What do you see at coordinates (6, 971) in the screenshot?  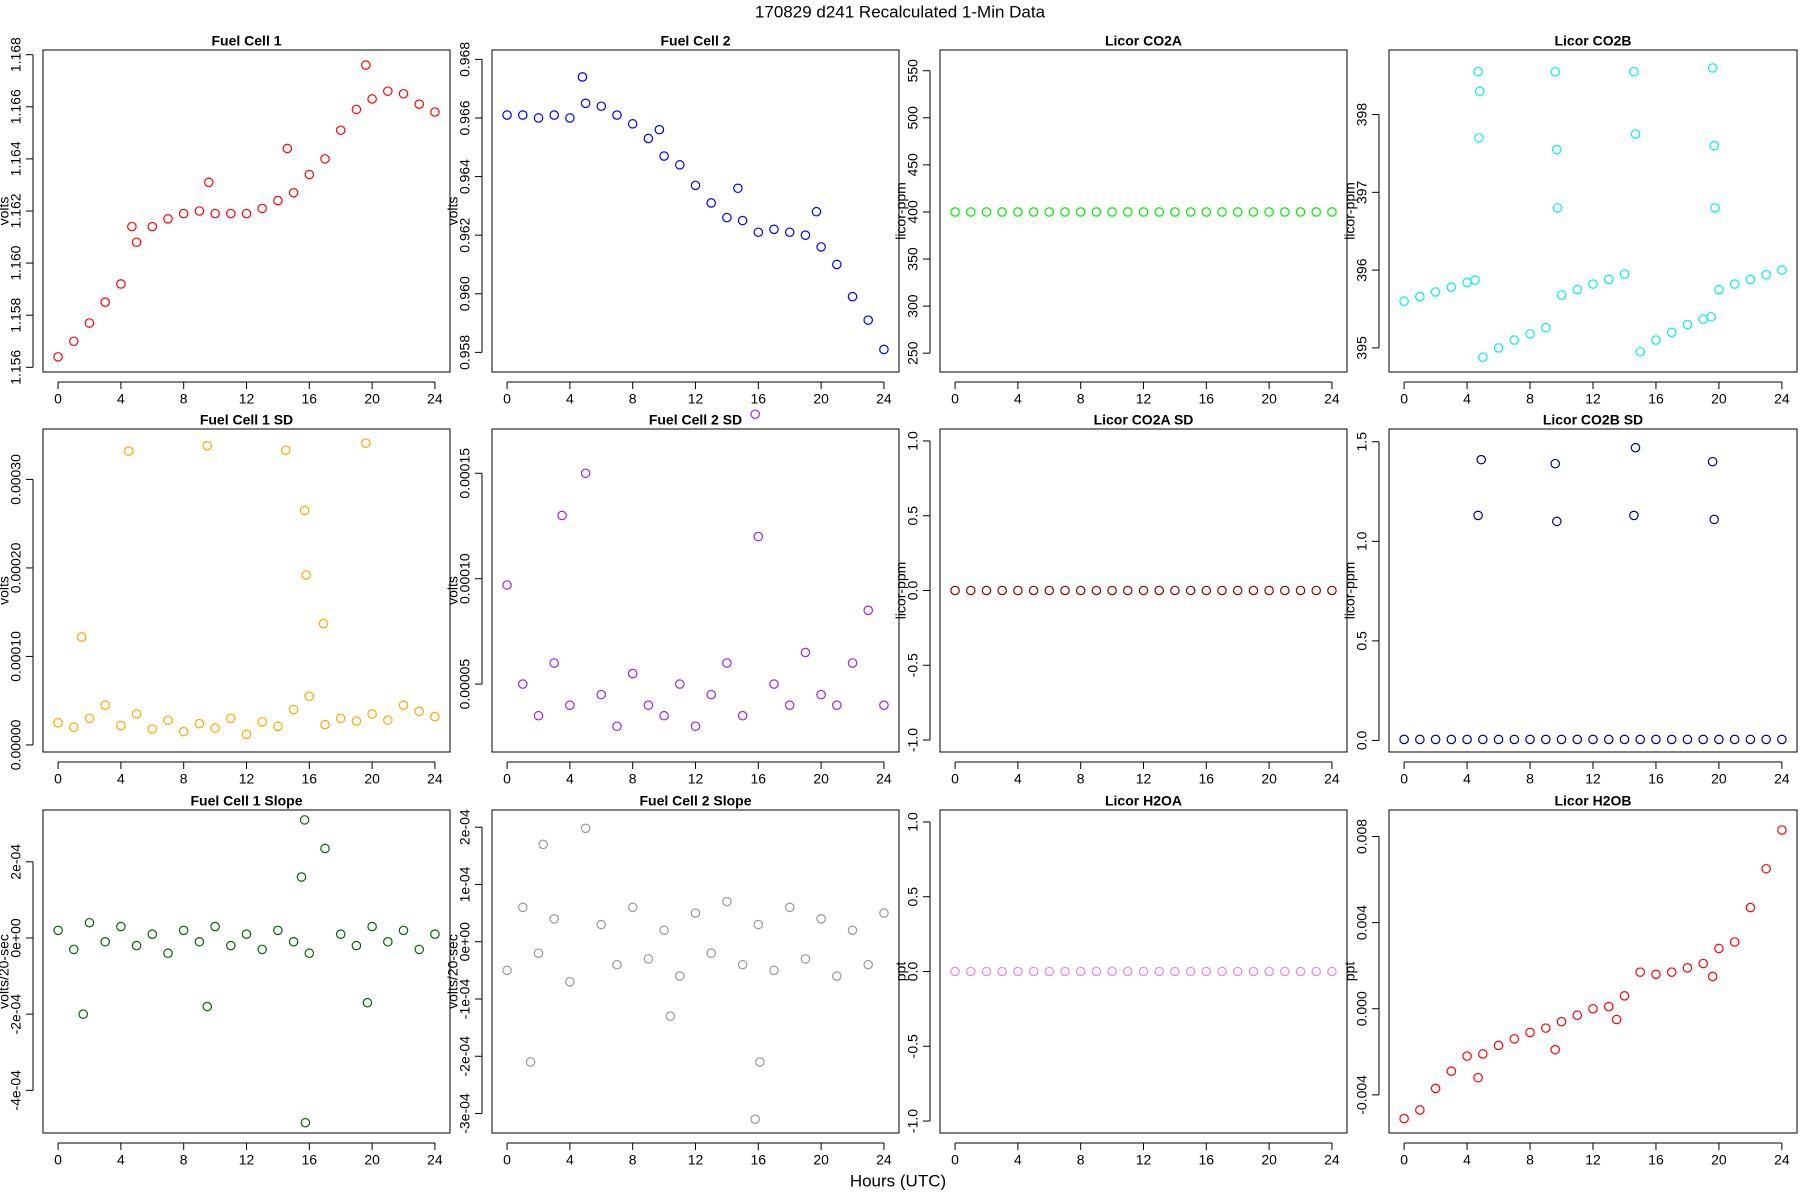 I see `y-axis-label: volts/20-sec` at bounding box center [6, 971].